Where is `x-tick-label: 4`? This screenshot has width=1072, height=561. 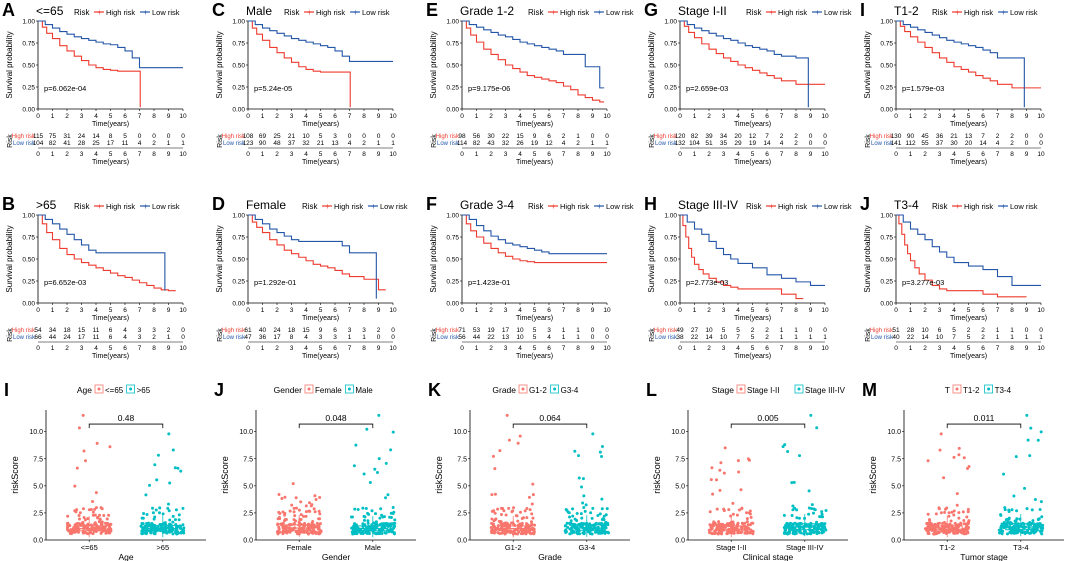
x-tick-label: 4 is located at coordinates (520, 310).